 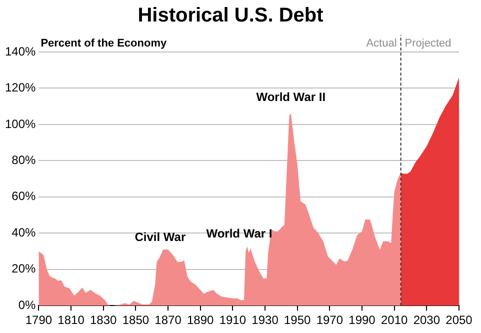 I want to click on y-axis-title: Percent of the Economy, so click(x=104, y=44).